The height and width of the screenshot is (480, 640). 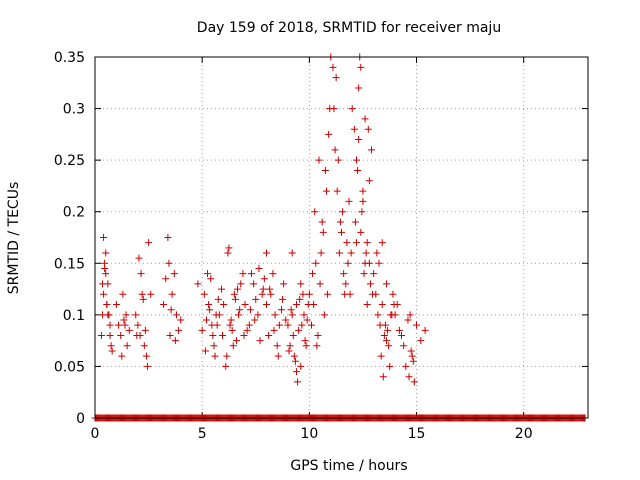 I want to click on x-tick-label: 0, so click(x=95, y=434).